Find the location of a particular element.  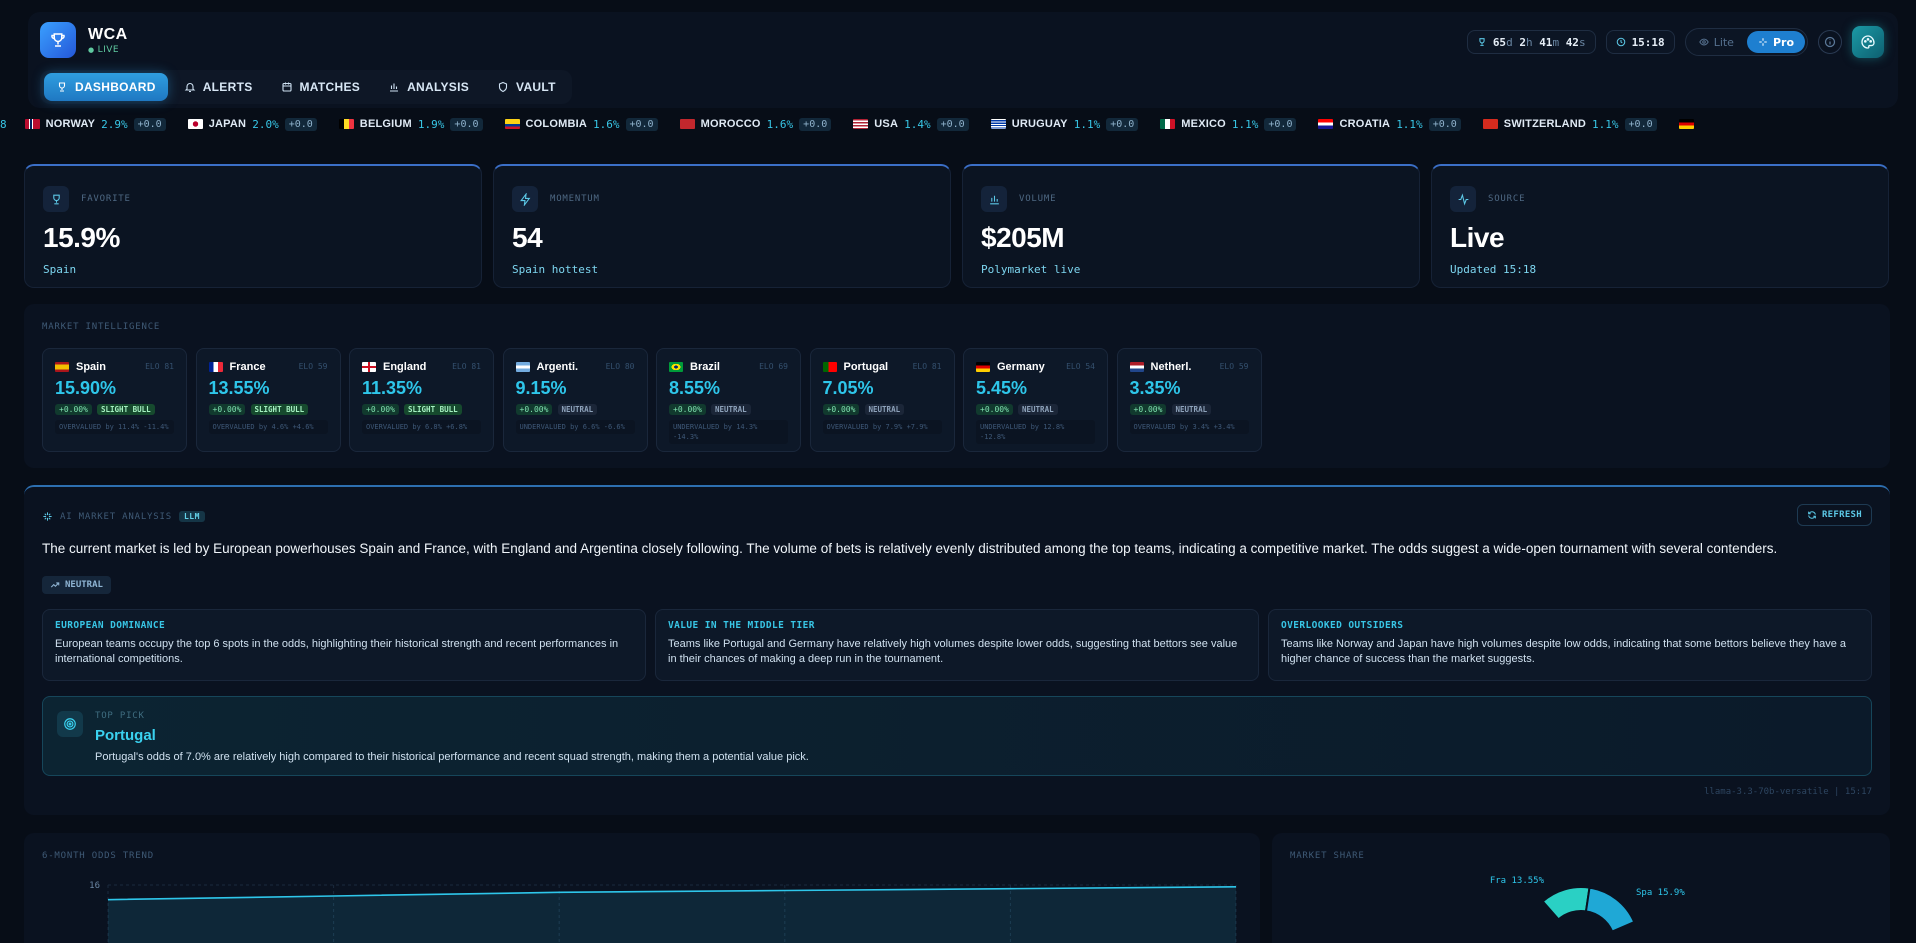

top-pick-name: Portugal is located at coordinates (125, 735).